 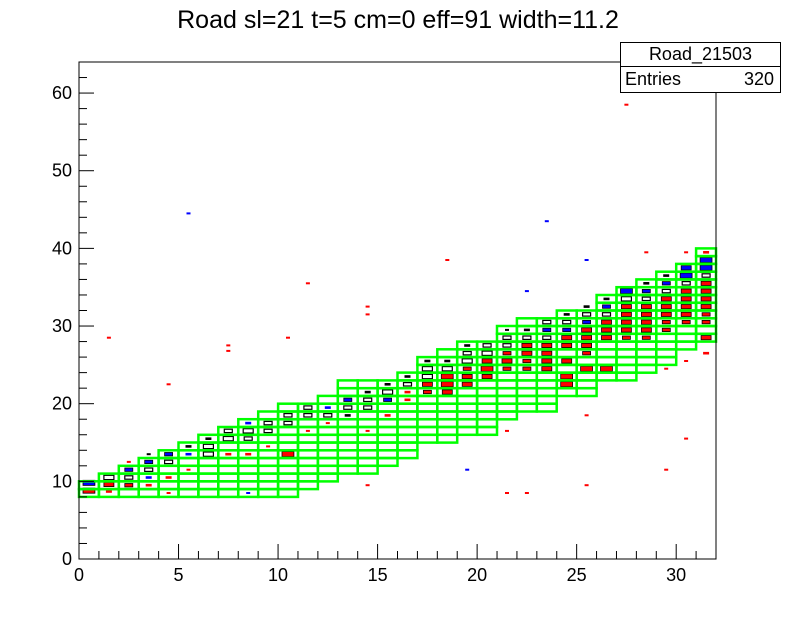 I want to click on x-tick-label: 0, so click(x=79, y=575).